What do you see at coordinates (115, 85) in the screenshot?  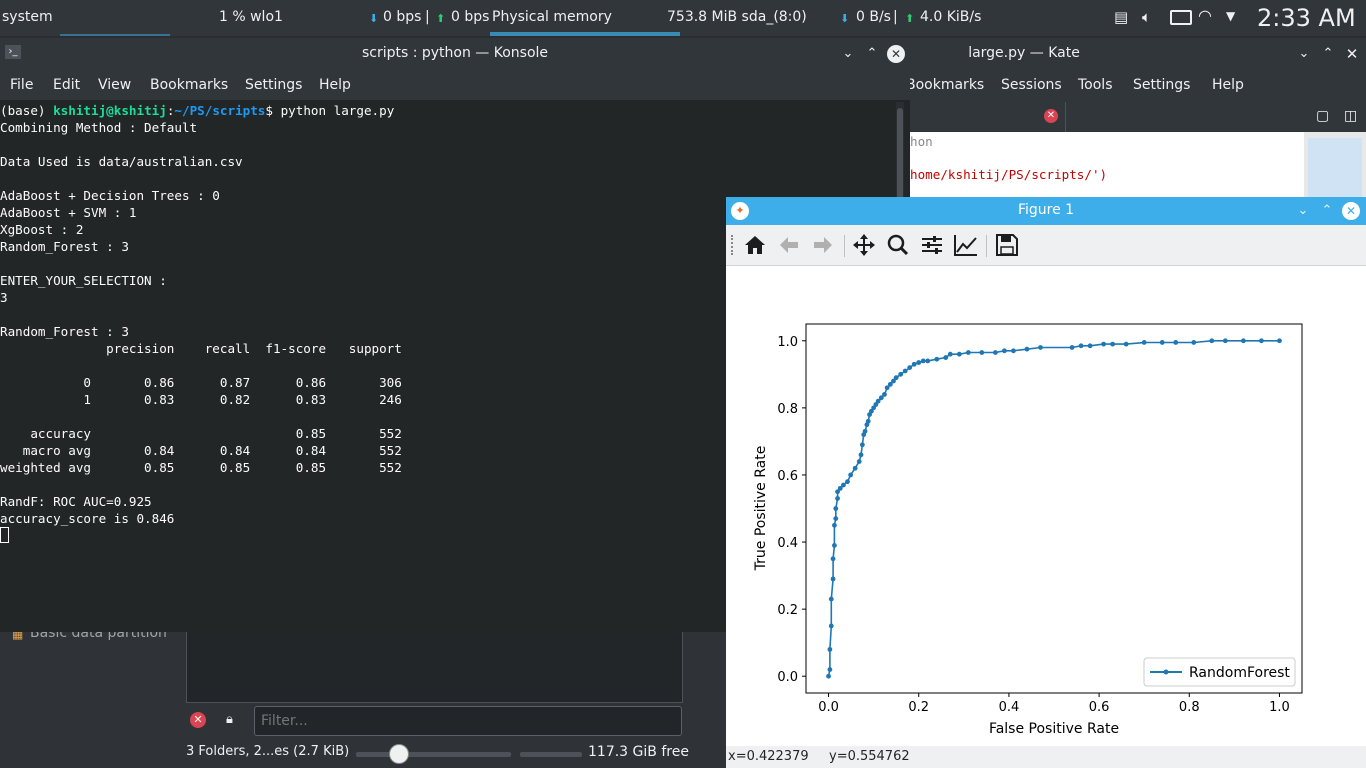 I see `menu-view: View` at bounding box center [115, 85].